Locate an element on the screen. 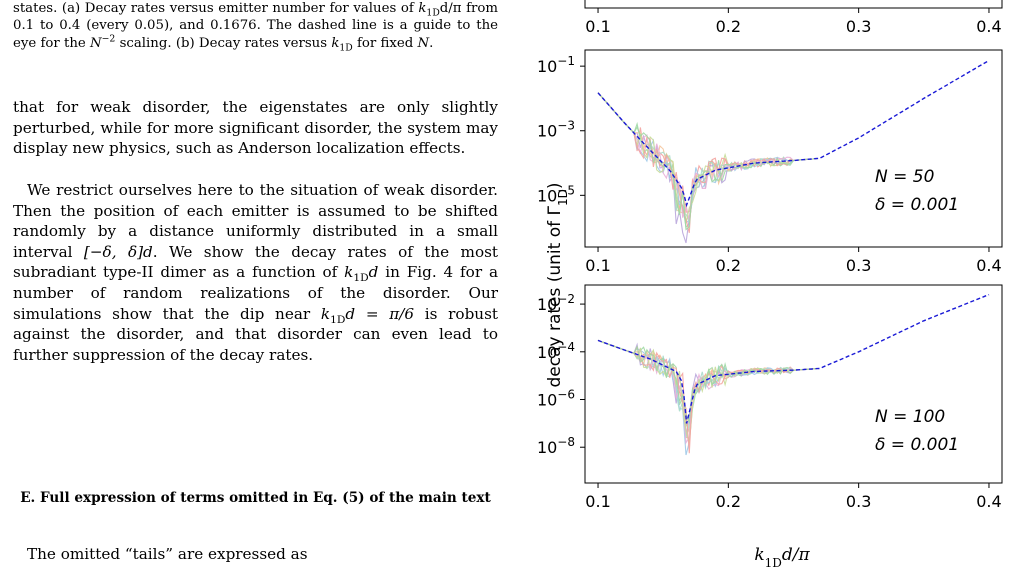  y-tick-label: 10⁻³ is located at coordinates (556, 130).